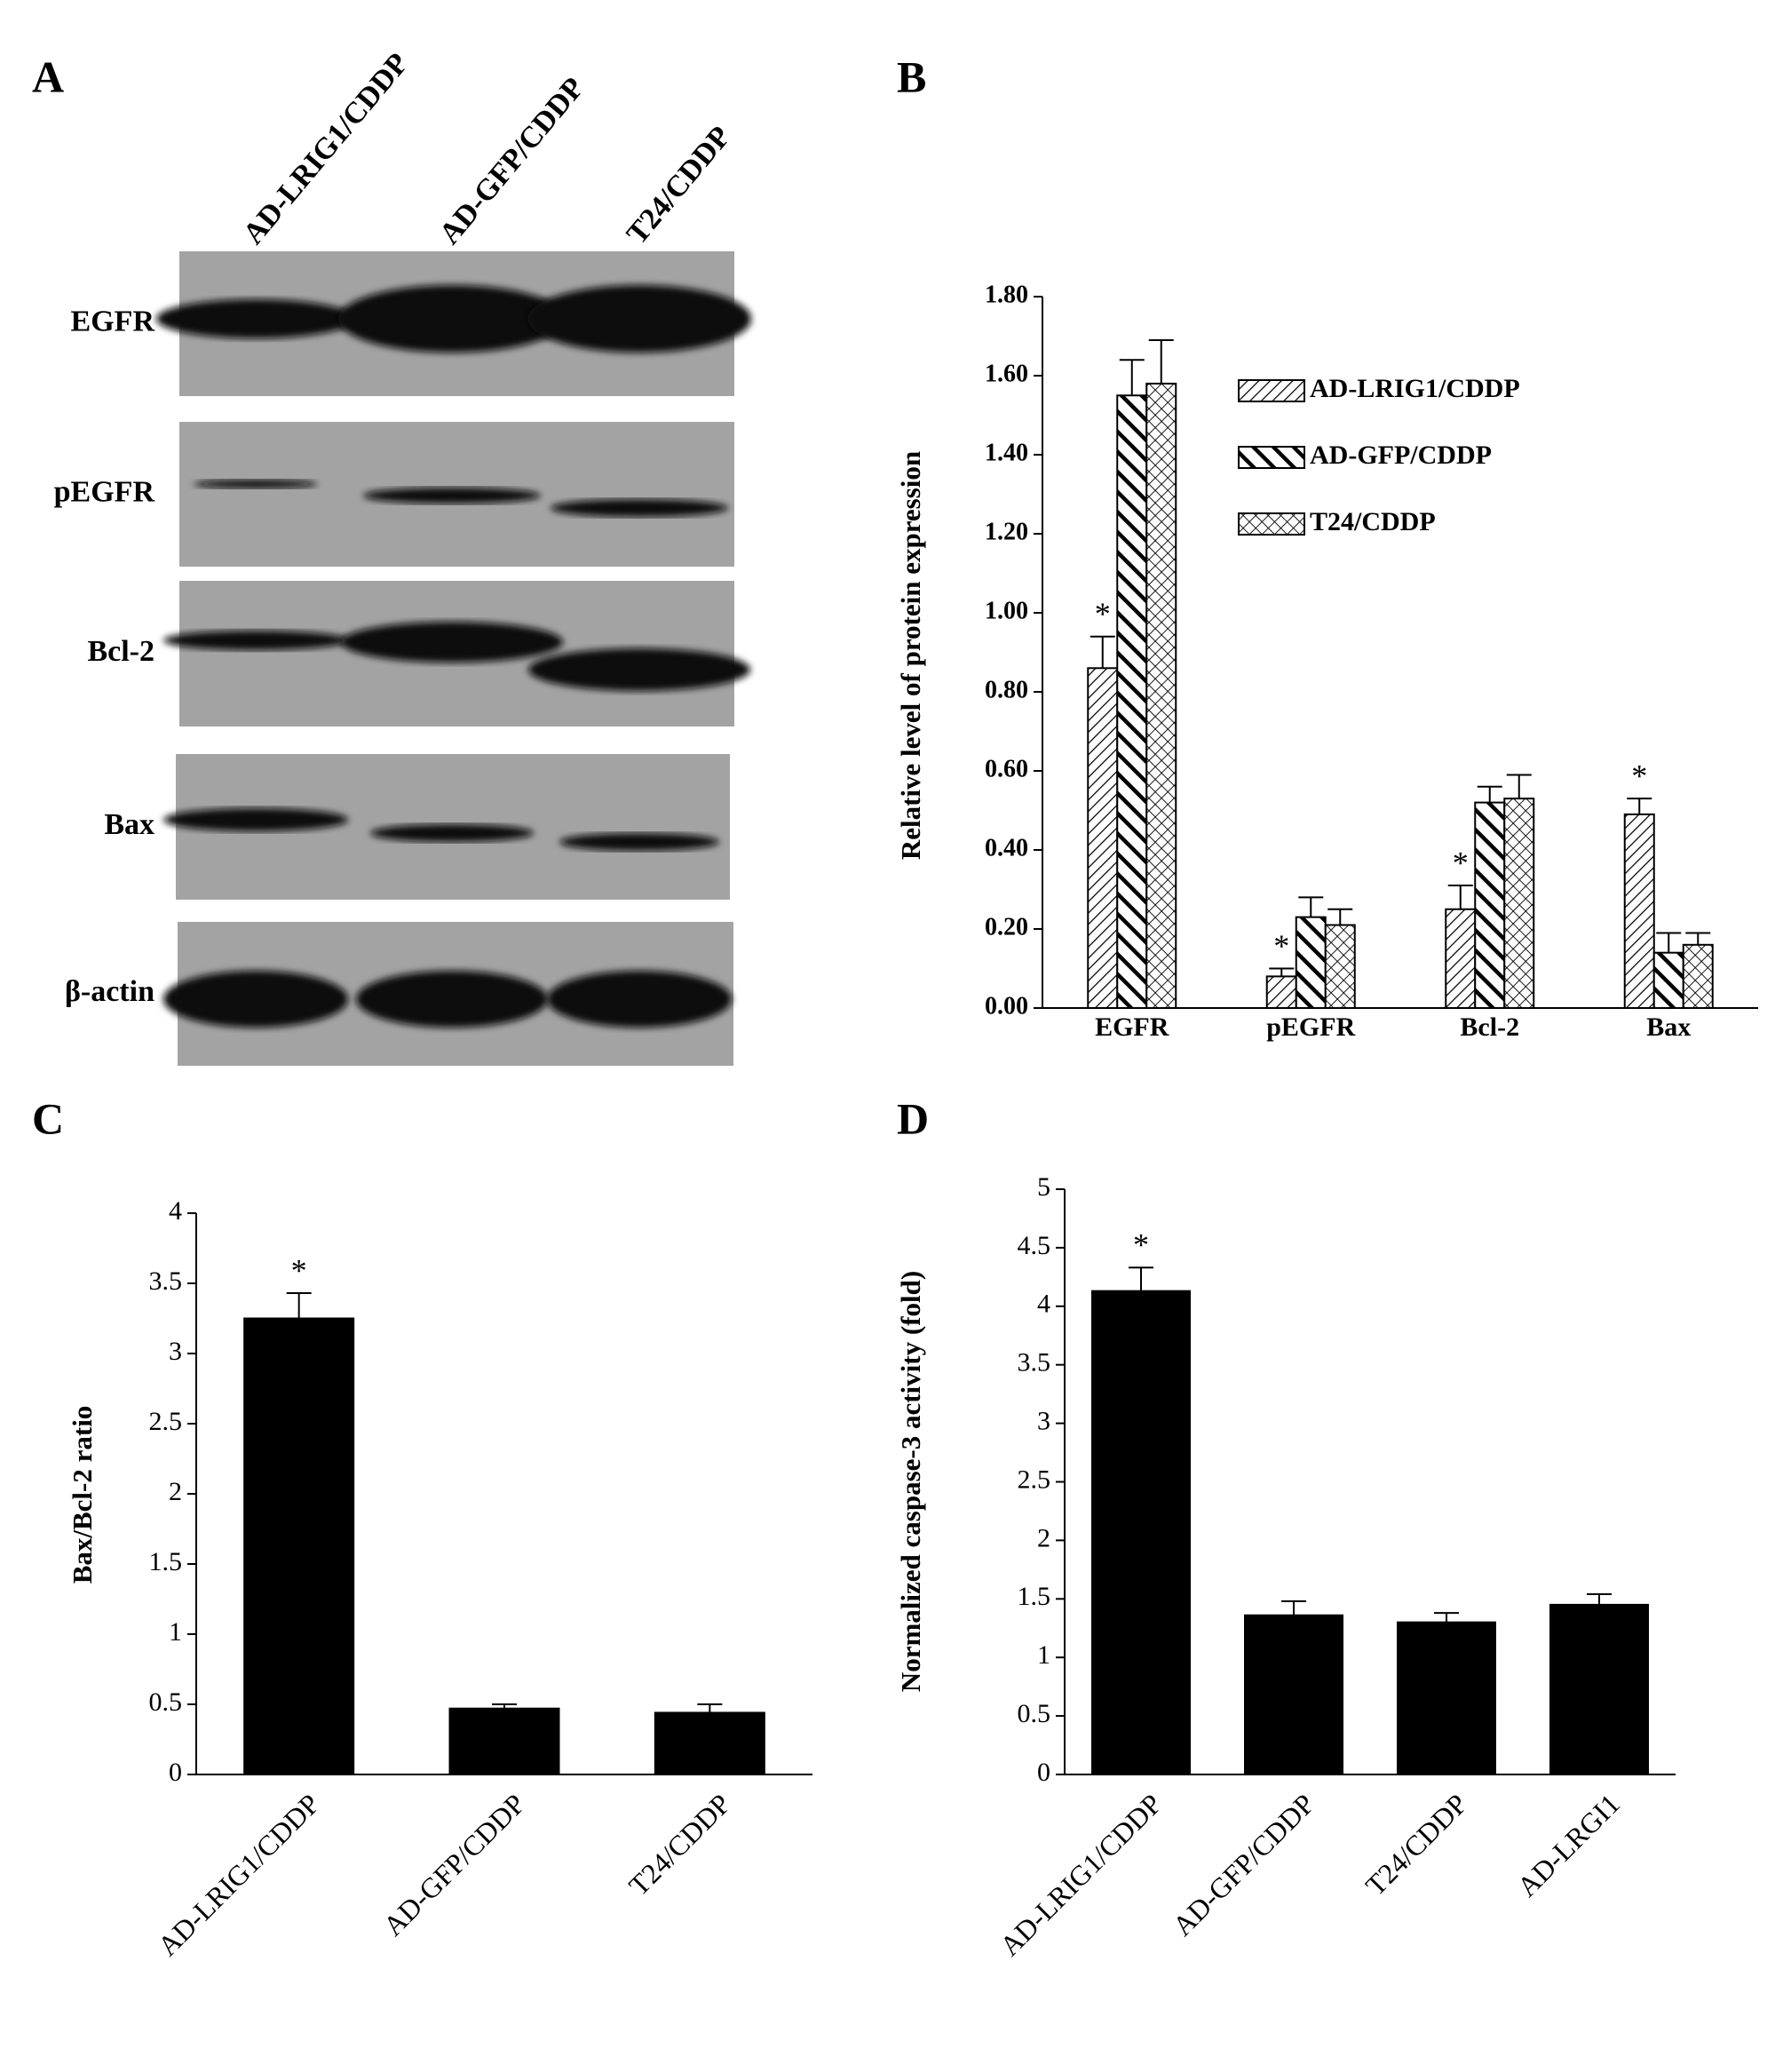  I want to click on y-tick-label: 1.60, so click(1006, 373).